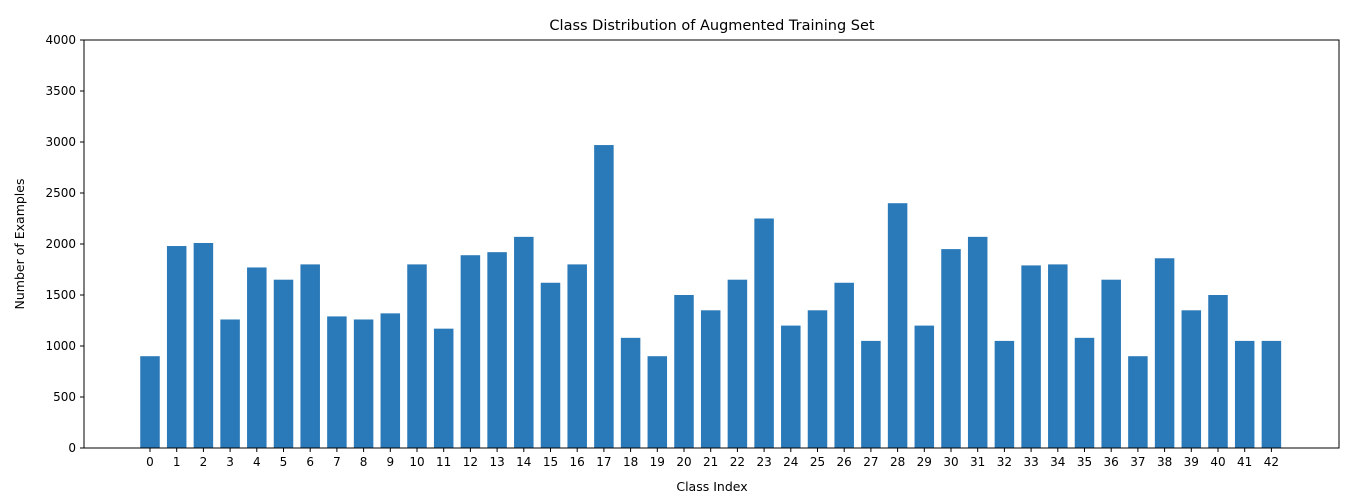  I want to click on x-tick-label: 5, so click(284, 462).